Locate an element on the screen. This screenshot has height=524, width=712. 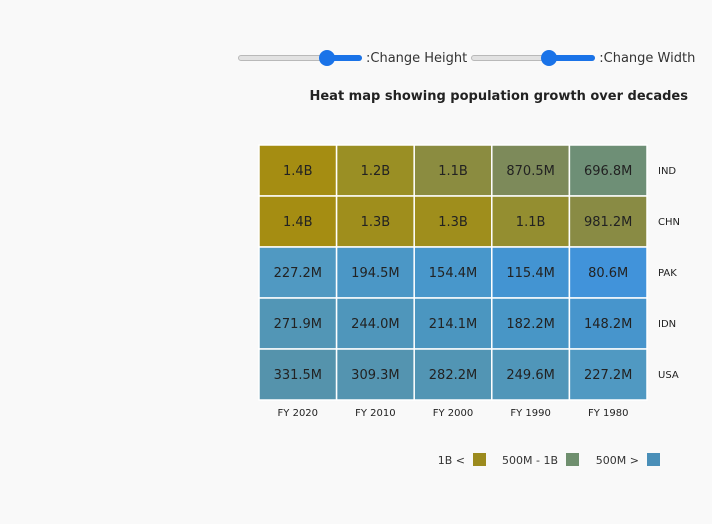
width-slider-thumb is located at coordinates (549, 58).